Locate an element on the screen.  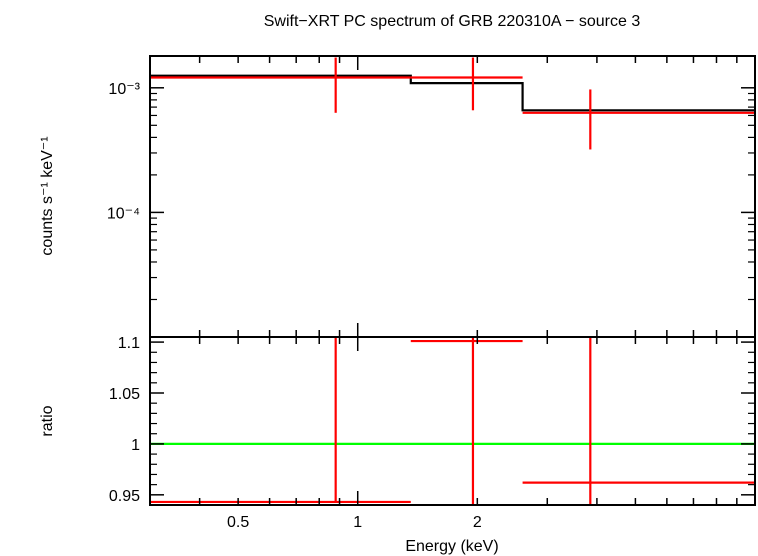
spectrum-y-tick-label: 10⁻⁴ is located at coordinates (123, 213).